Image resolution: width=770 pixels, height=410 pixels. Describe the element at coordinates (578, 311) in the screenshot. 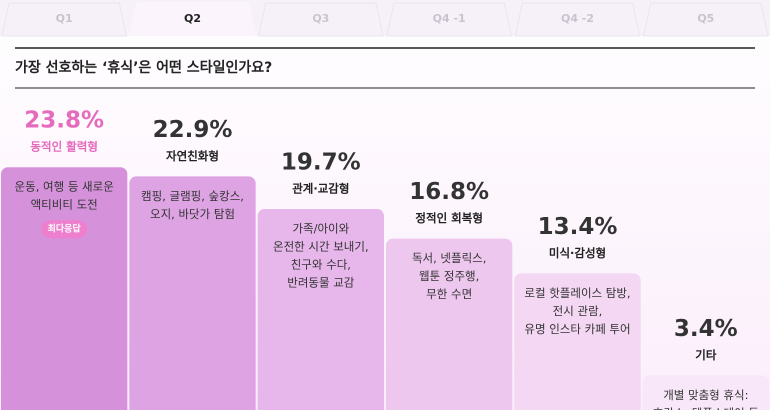

I see `description: 전시 관람,` at that location.